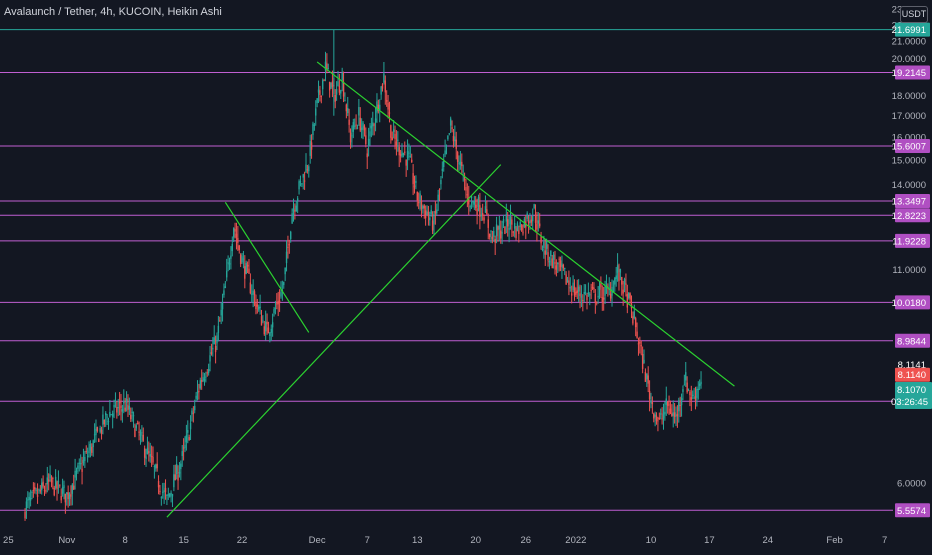  What do you see at coordinates (909, 30) in the screenshot?
I see `level-price-badge: 21.6991` at bounding box center [909, 30].